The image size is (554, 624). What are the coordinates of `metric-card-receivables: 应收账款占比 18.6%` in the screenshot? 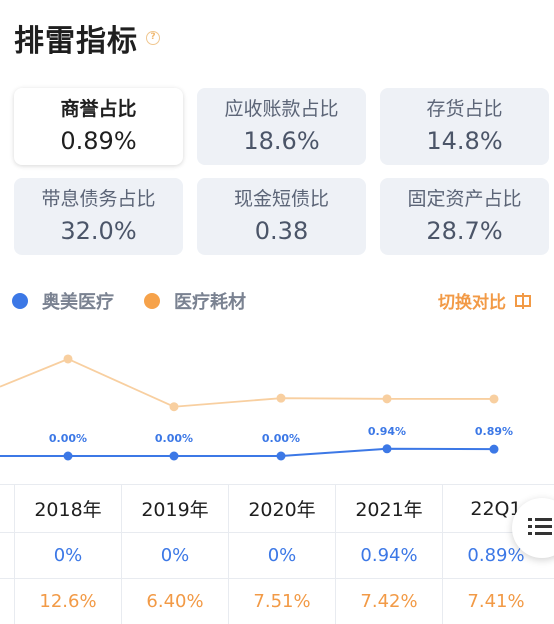 It's located at (281, 126).